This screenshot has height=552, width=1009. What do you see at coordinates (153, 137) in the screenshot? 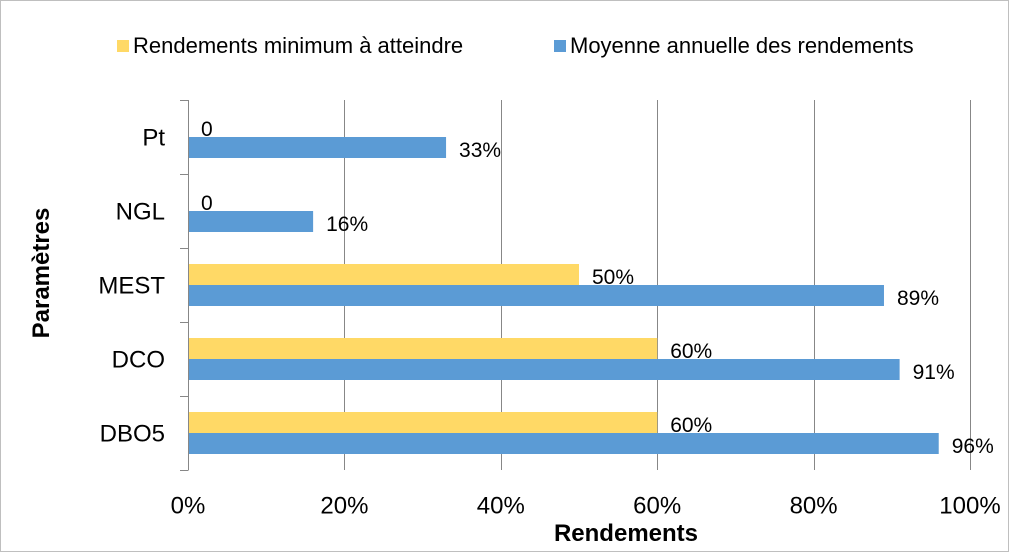
I see `category-label-pt: Pt` at bounding box center [153, 137].